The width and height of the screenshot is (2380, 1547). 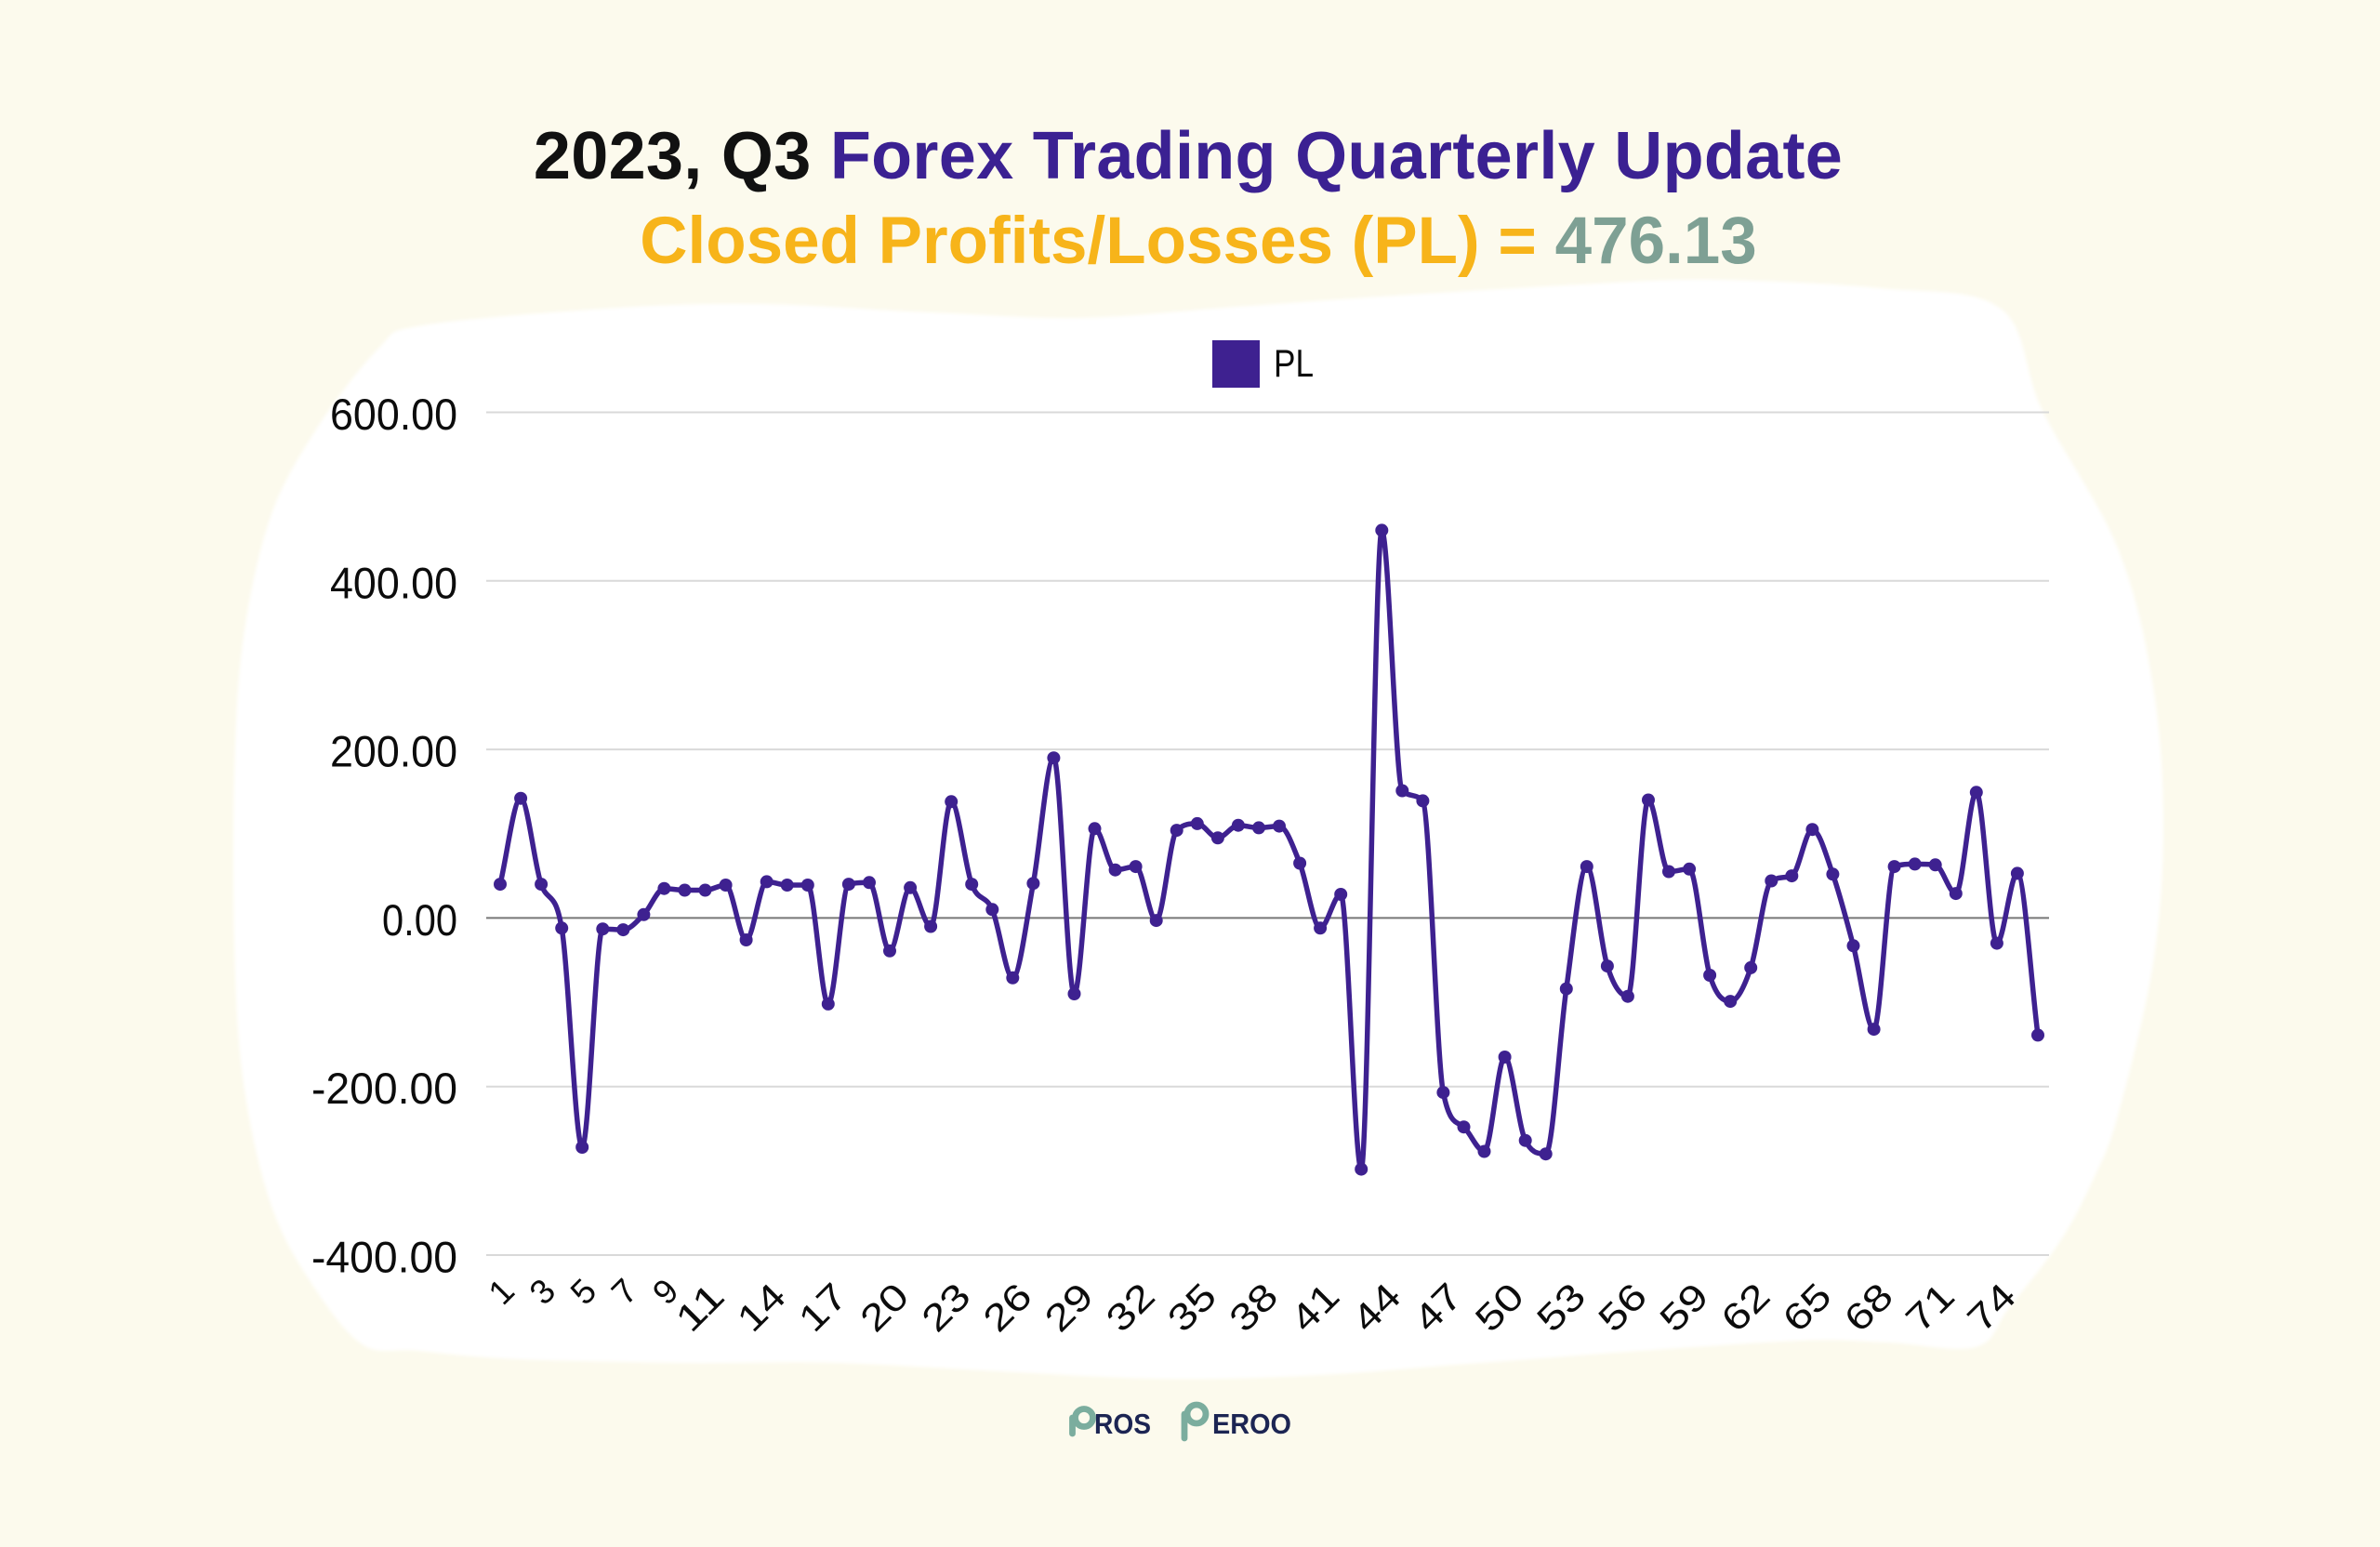 I want to click on svg-text: EROO, so click(x=1251, y=1424).